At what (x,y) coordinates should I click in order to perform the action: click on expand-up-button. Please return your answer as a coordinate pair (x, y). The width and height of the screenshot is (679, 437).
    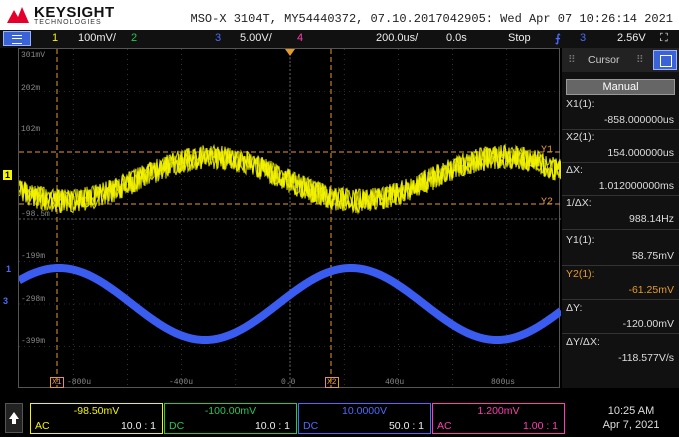
    Looking at the image, I should click on (14, 418).